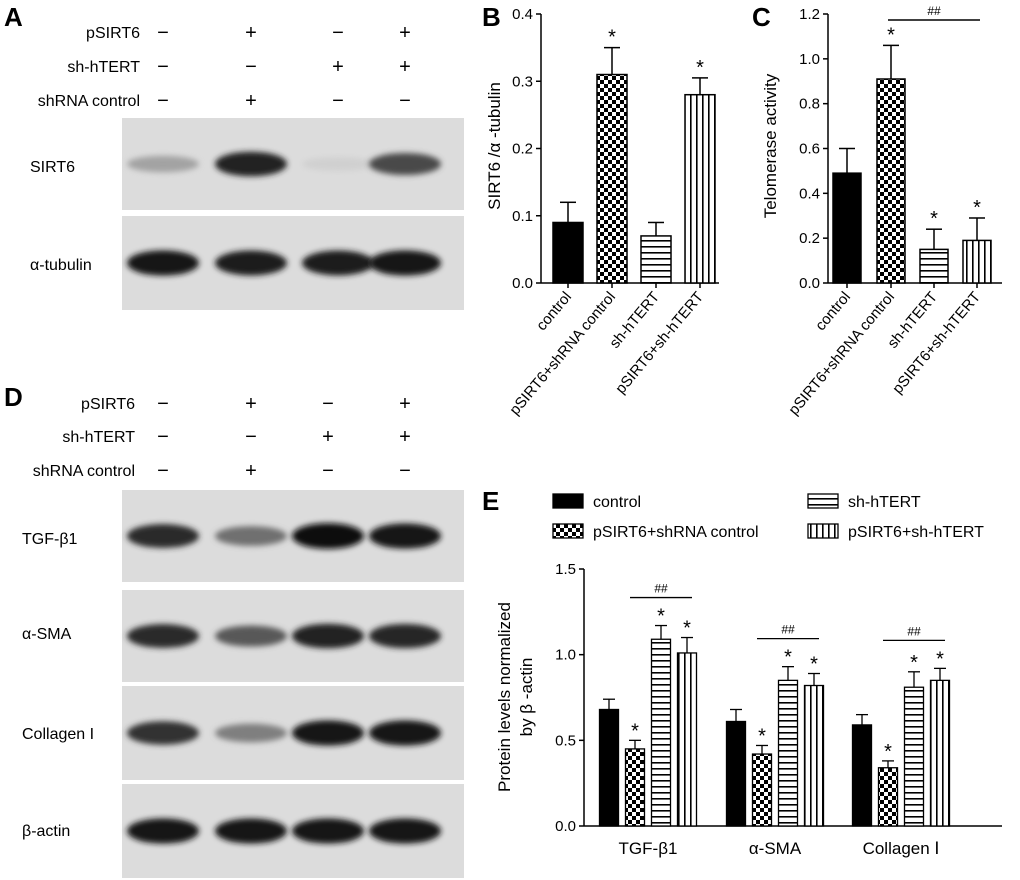  Describe the element at coordinates (901, 848) in the screenshot. I see `x-tick-label: Collagen Ⅰ` at that location.